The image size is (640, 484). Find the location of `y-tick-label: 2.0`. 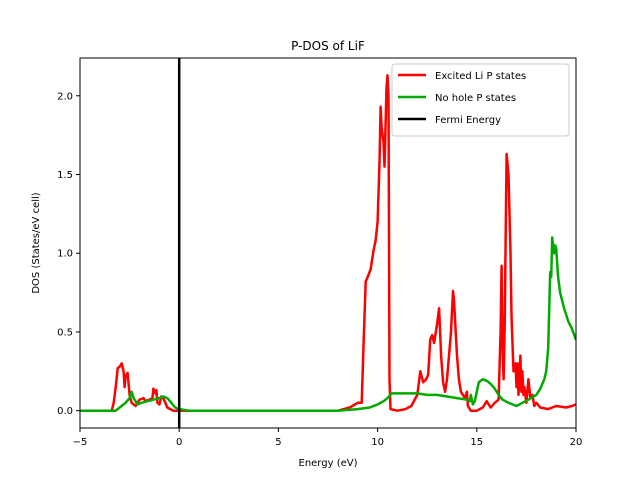

y-tick-label: 2.0 is located at coordinates (65, 96).